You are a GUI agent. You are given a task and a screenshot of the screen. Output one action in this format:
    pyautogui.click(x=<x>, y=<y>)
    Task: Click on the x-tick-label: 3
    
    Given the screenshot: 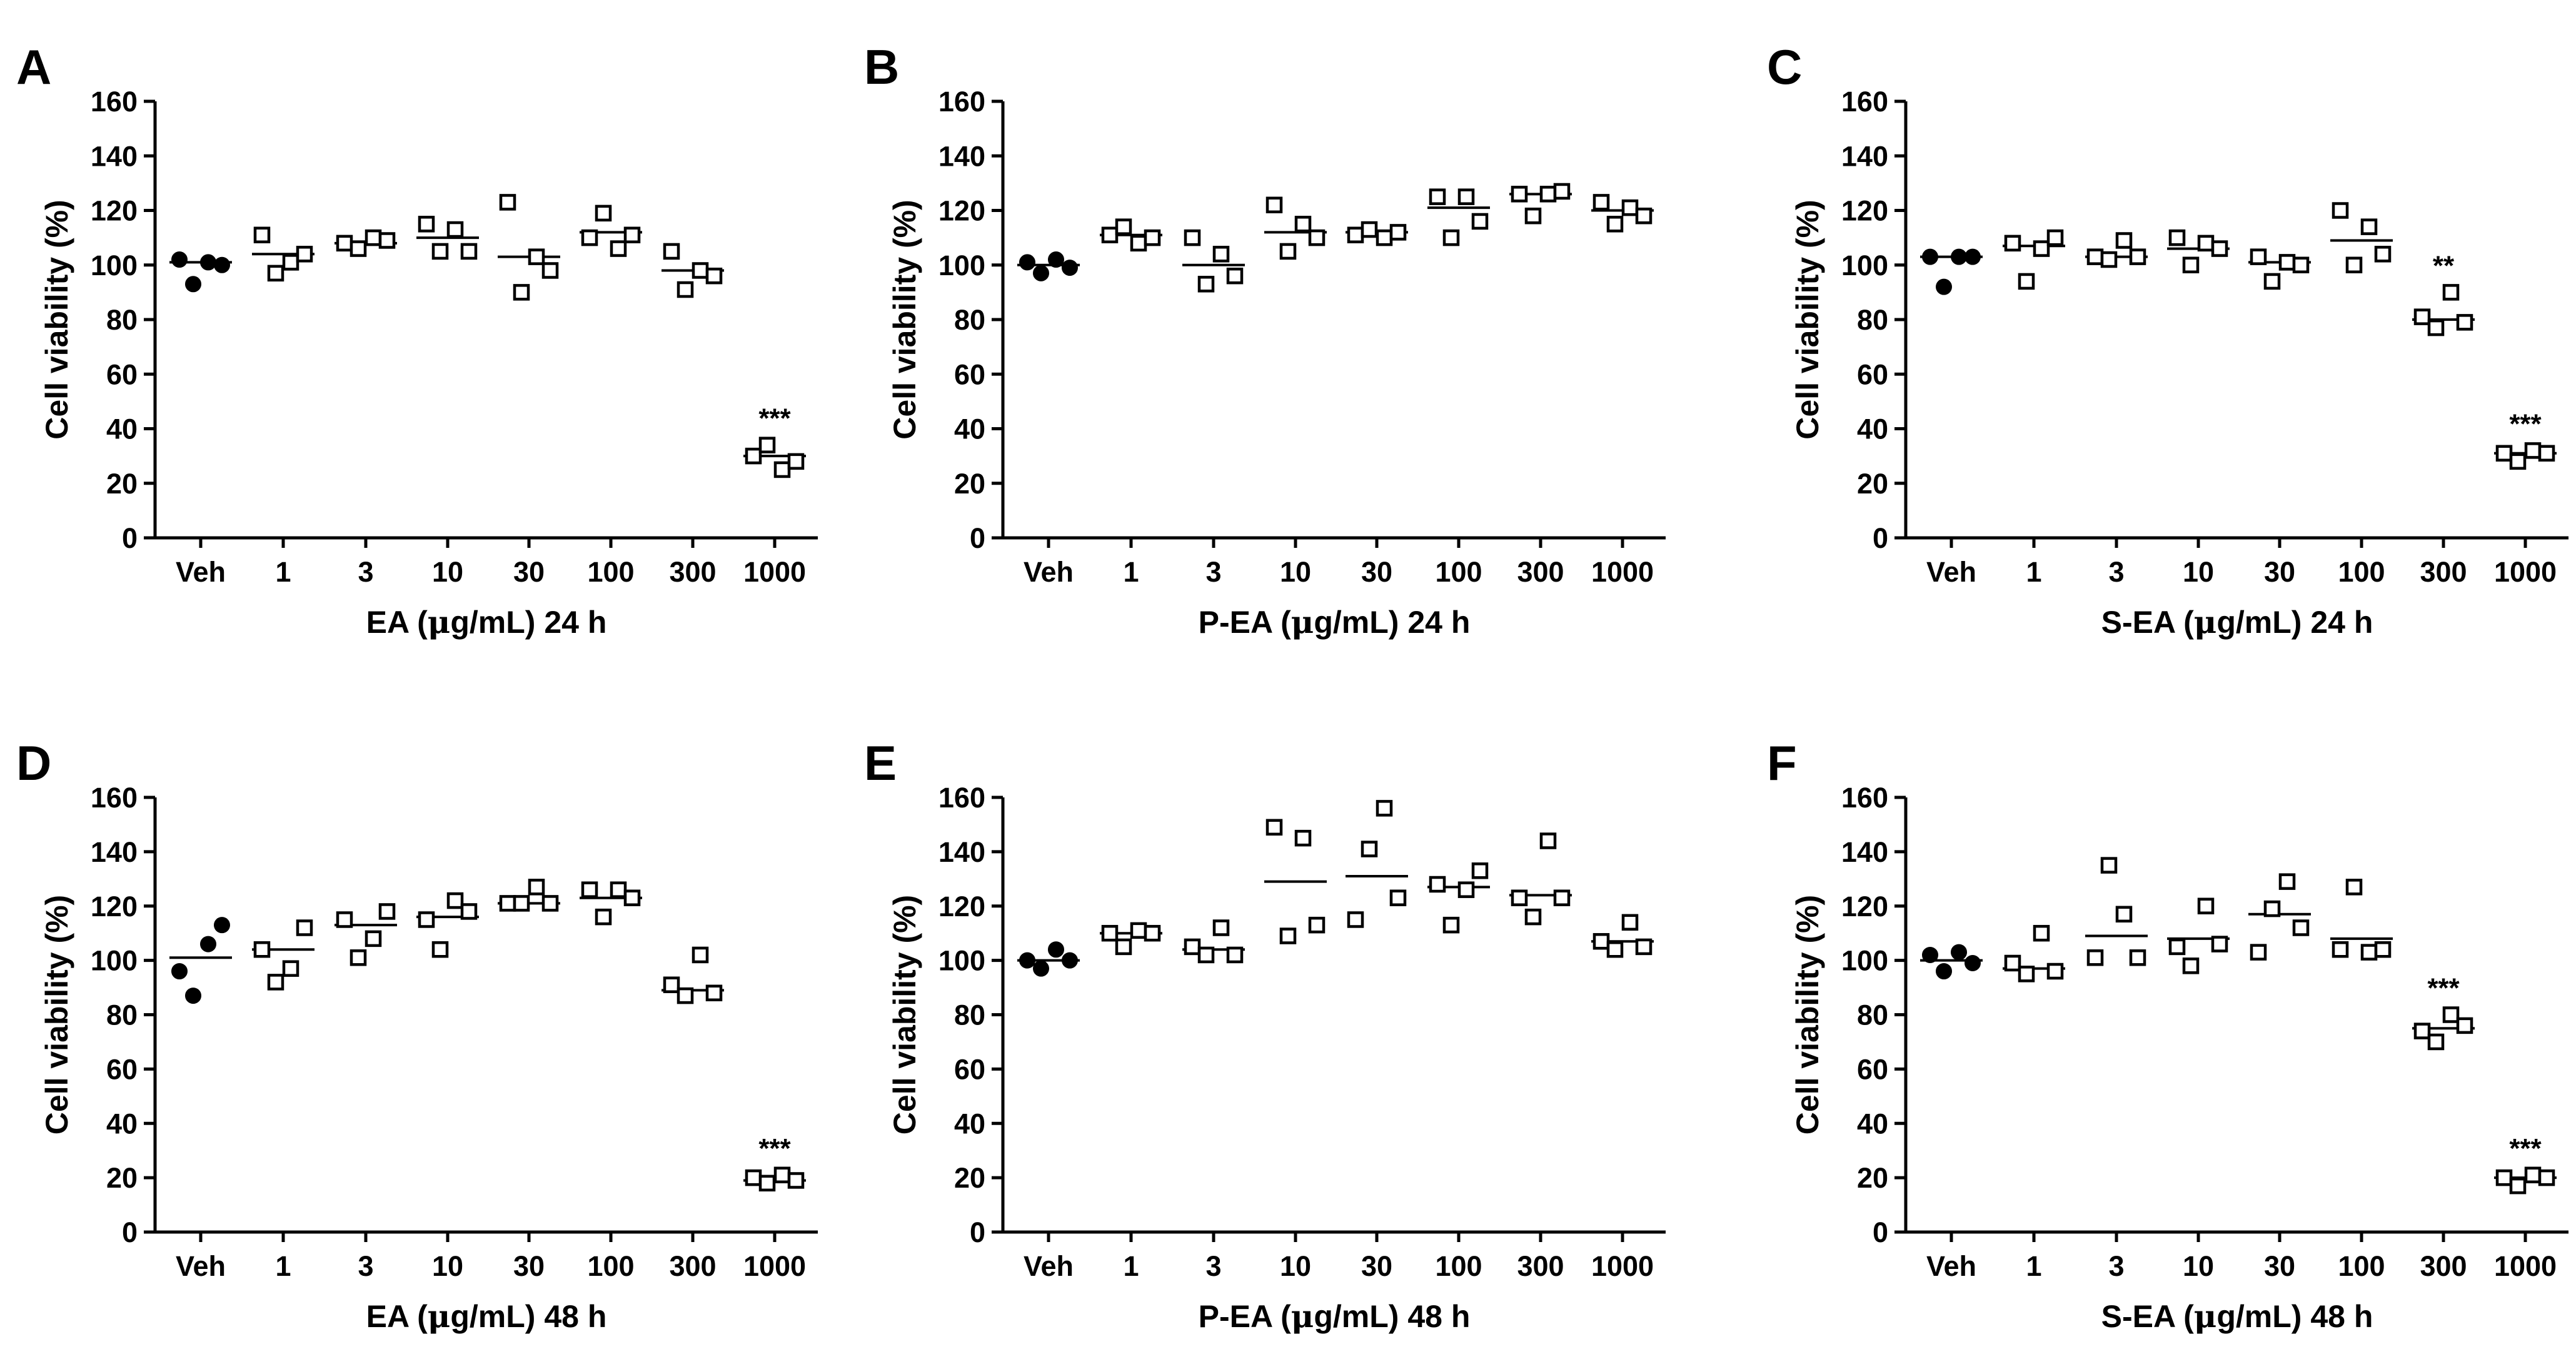 What is the action you would take?
    pyautogui.click(x=1213, y=1266)
    